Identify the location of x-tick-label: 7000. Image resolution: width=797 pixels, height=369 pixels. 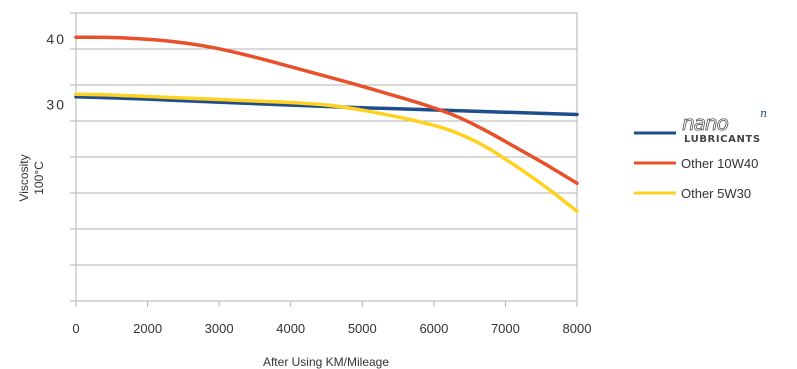
(505, 328).